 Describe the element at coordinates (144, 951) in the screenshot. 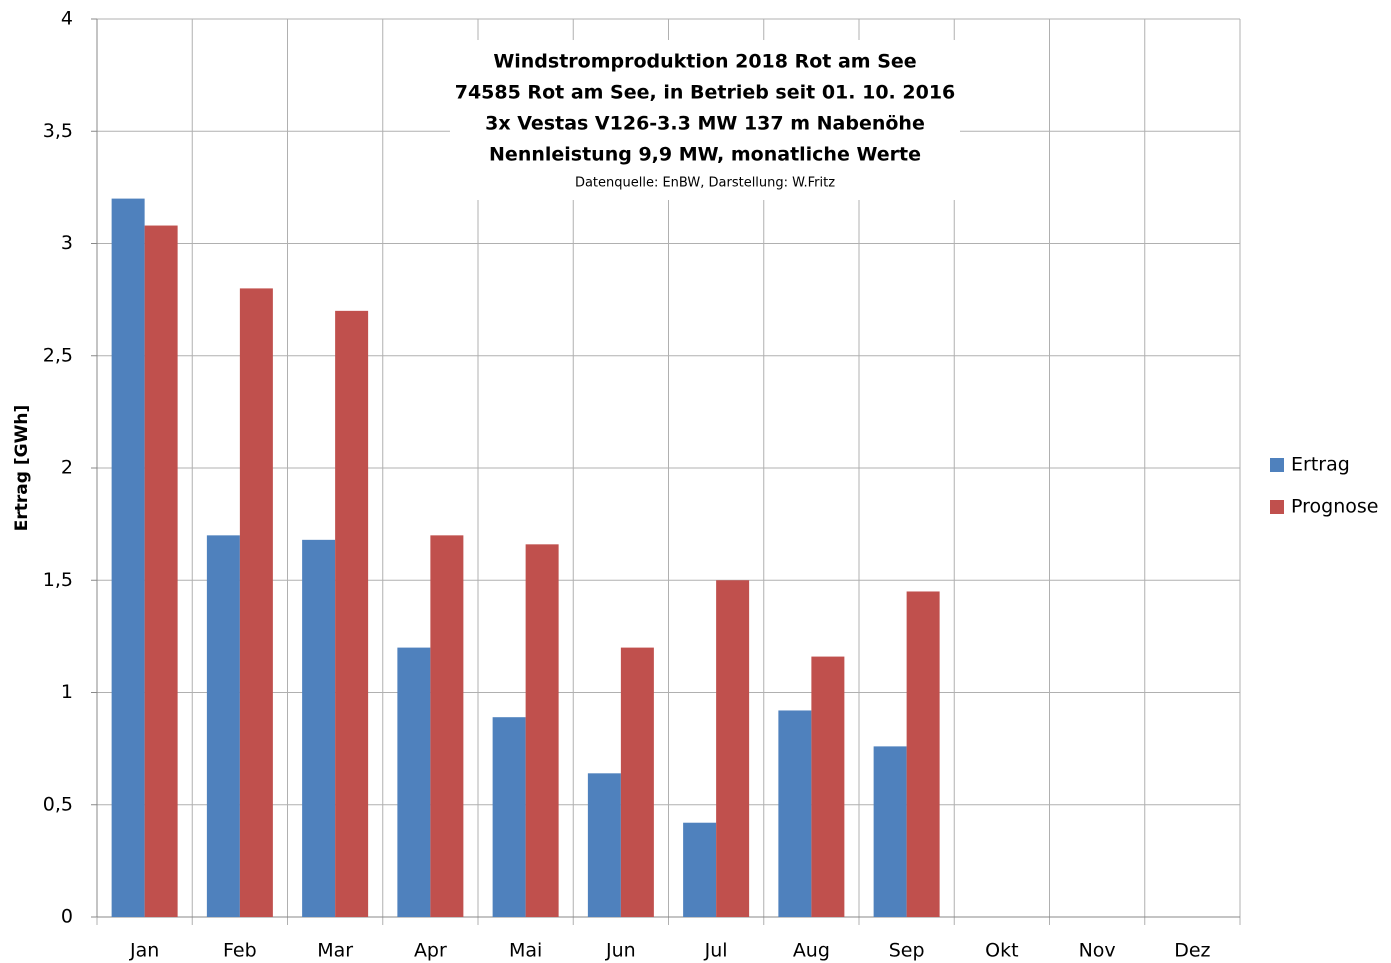

I see `x-tick-label: Jan` at that location.